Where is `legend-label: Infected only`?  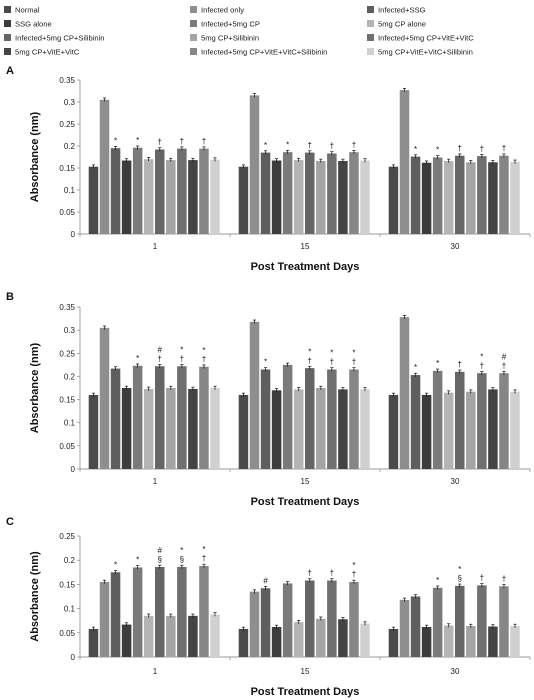
legend-label: Infected only is located at coordinates (222, 10).